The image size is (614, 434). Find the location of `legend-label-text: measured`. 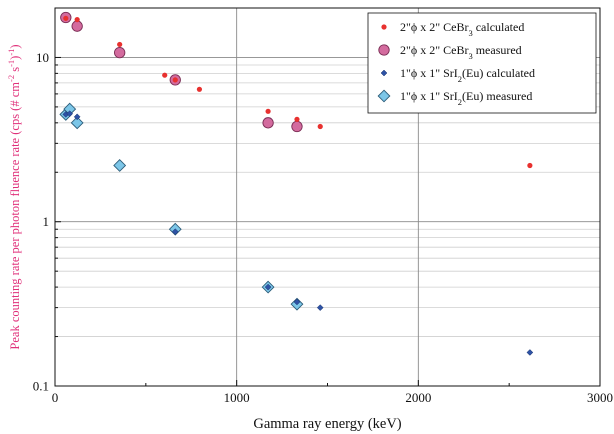

legend-label-text: measured is located at coordinates (497, 50).